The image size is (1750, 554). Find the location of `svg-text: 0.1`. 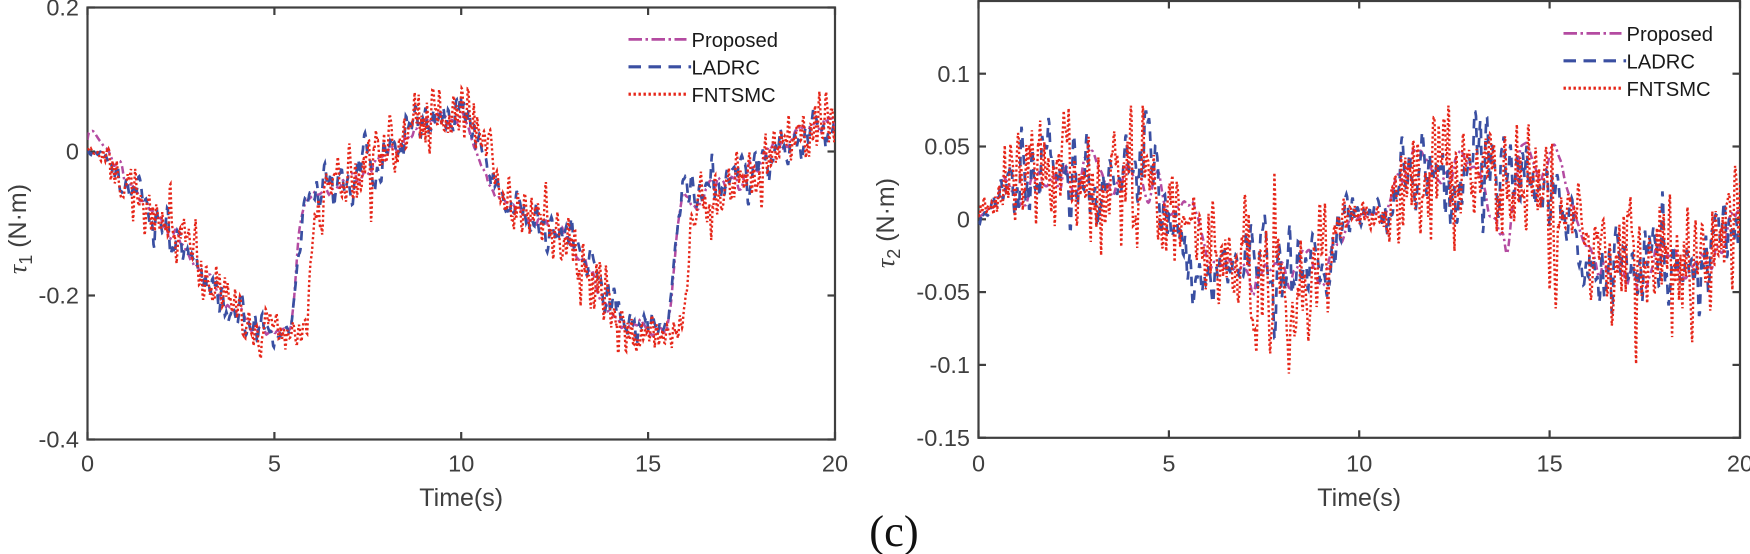

svg-text: 0.1 is located at coordinates (953, 74).